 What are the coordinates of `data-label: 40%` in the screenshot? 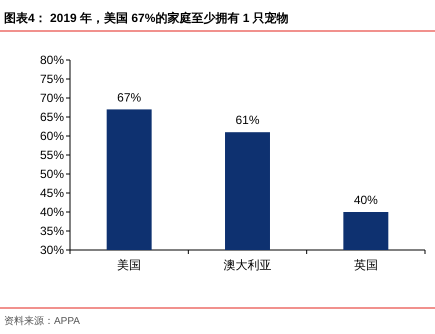 It's located at (366, 200).